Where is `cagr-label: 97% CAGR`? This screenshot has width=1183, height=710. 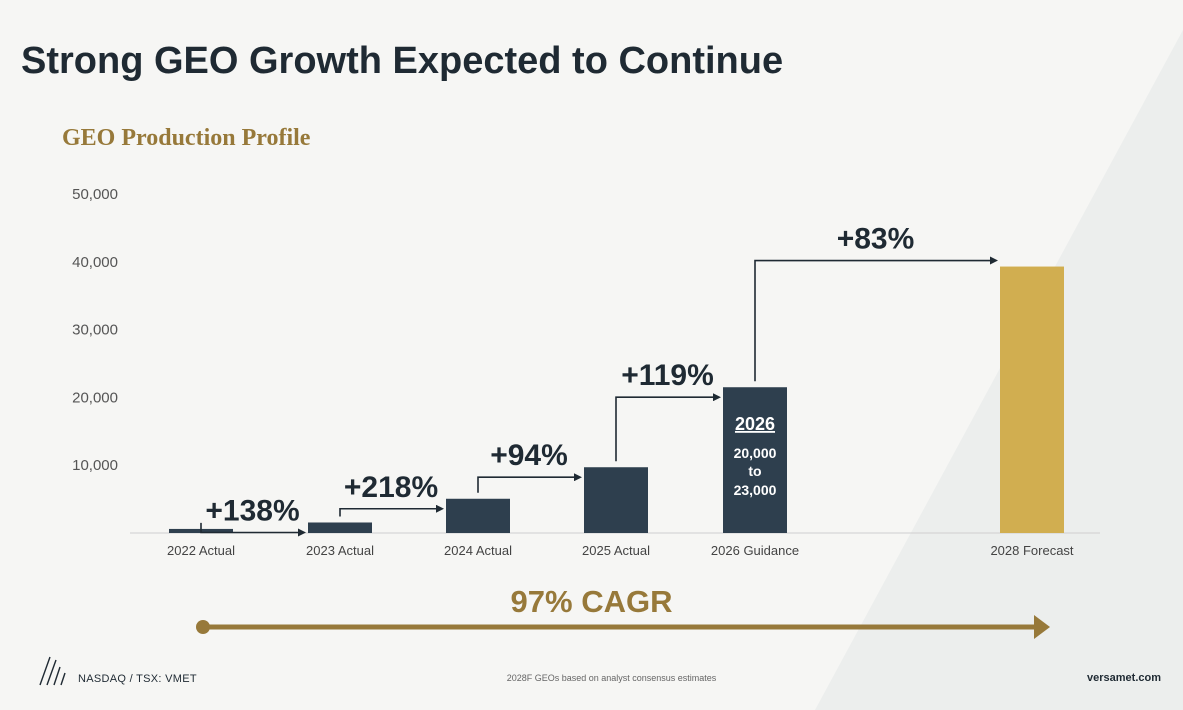 cagr-label: 97% CAGR is located at coordinates (591, 601).